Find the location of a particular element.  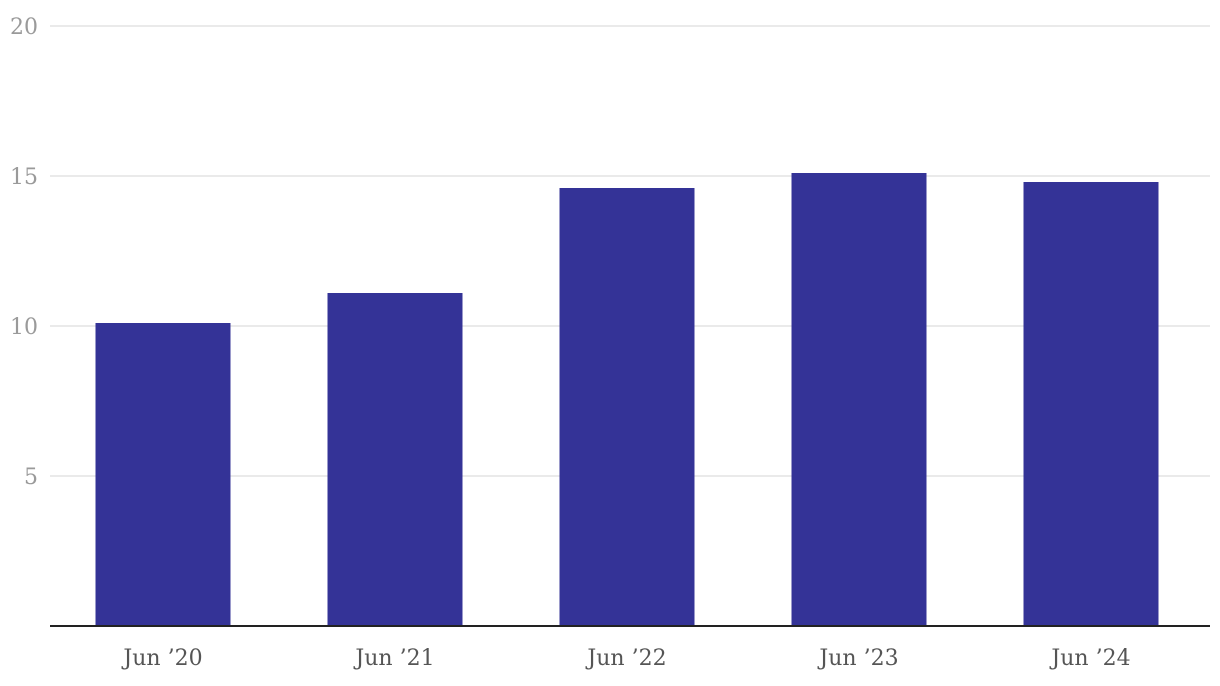

y-tick-label: 10 is located at coordinates (24, 327).